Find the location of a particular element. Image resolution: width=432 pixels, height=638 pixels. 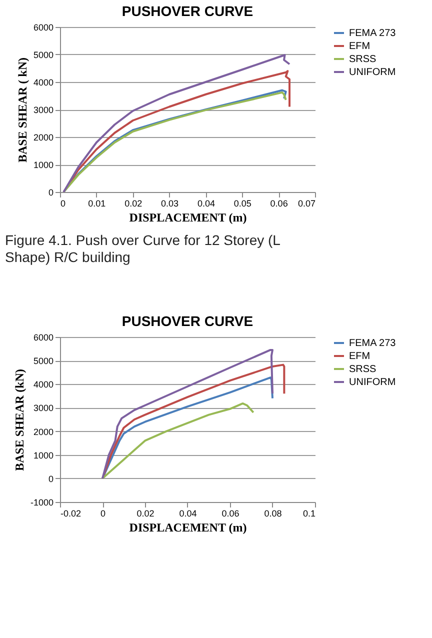

y-axis-title: BASE SHEAR ( kN) is located at coordinates (22, 110).